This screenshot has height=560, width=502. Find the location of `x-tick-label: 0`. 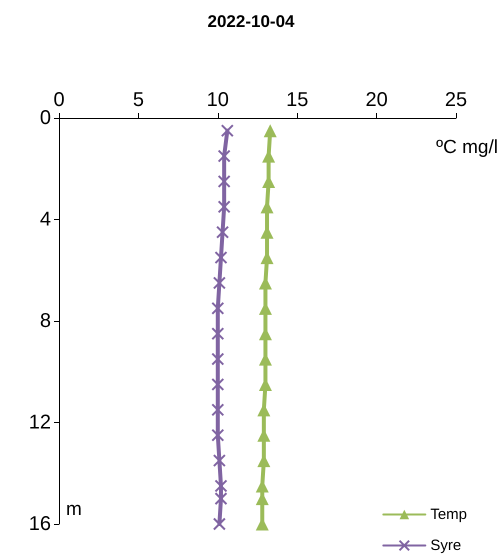

x-tick-label: 0 is located at coordinates (59, 100).